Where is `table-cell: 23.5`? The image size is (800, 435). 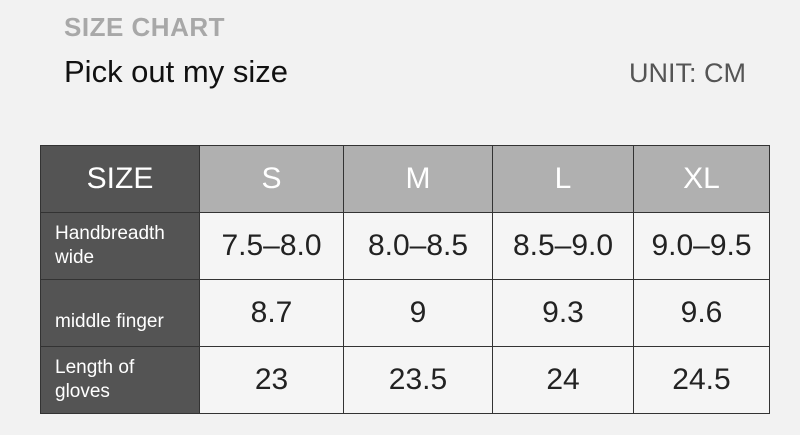
table-cell: 23.5 is located at coordinates (418, 380).